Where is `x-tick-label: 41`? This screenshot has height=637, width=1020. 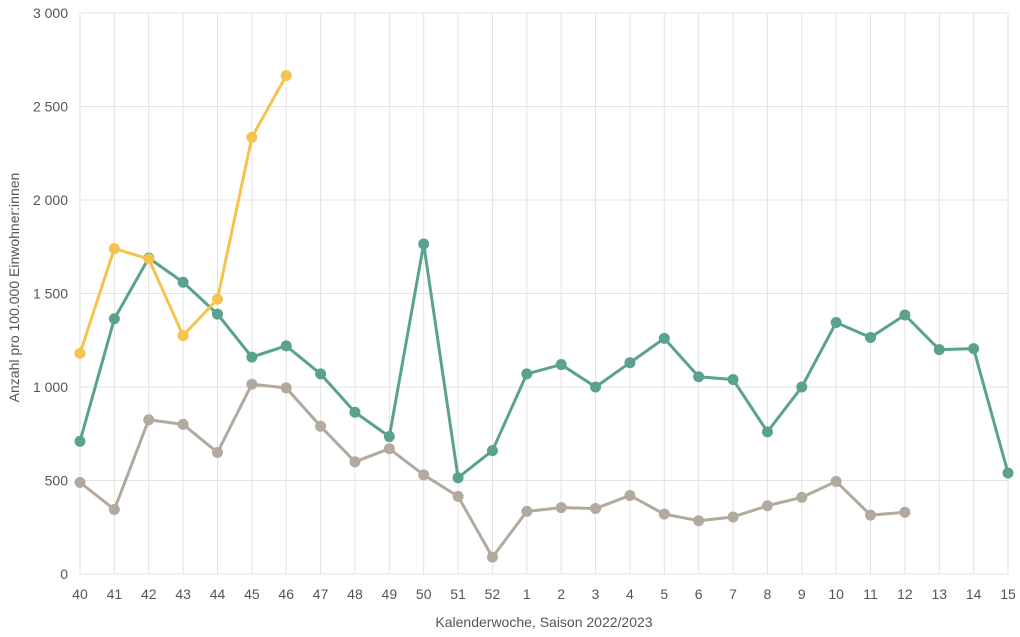
x-tick-label: 41 is located at coordinates (115, 594).